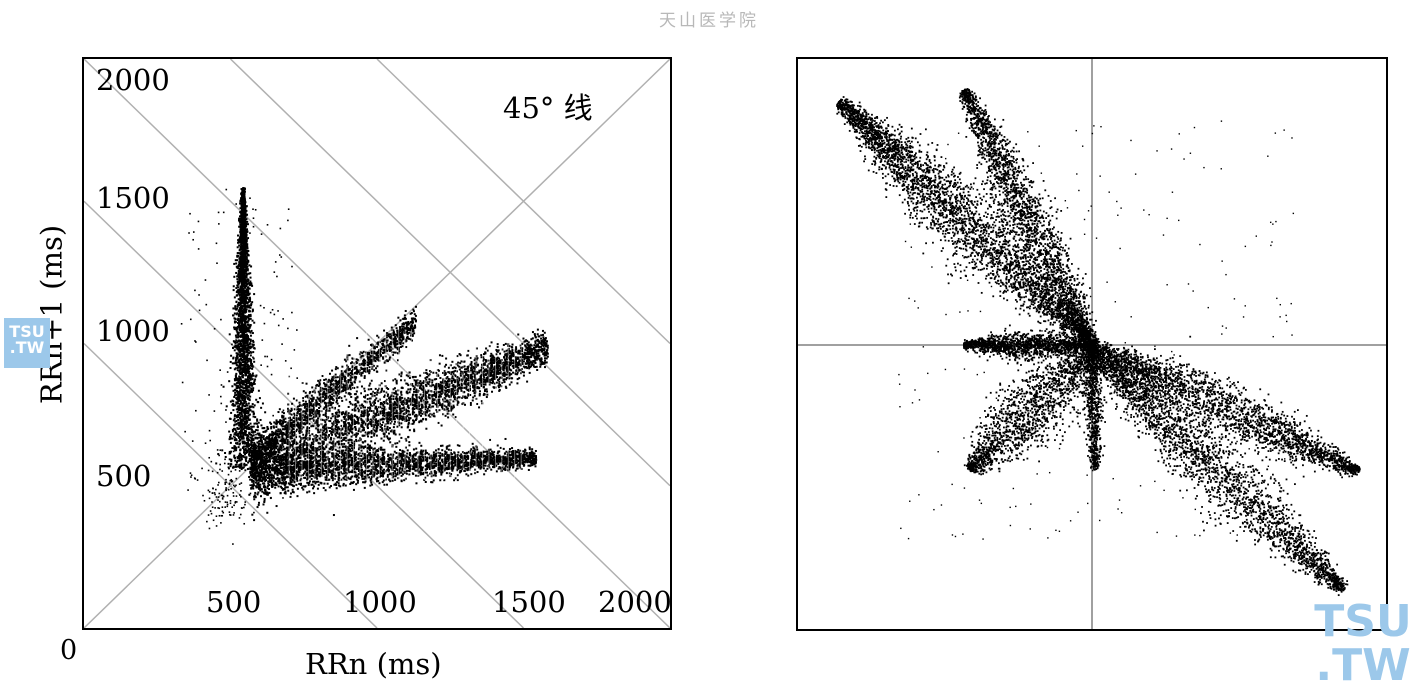  I want to click on origin-label: 0, so click(68, 650).